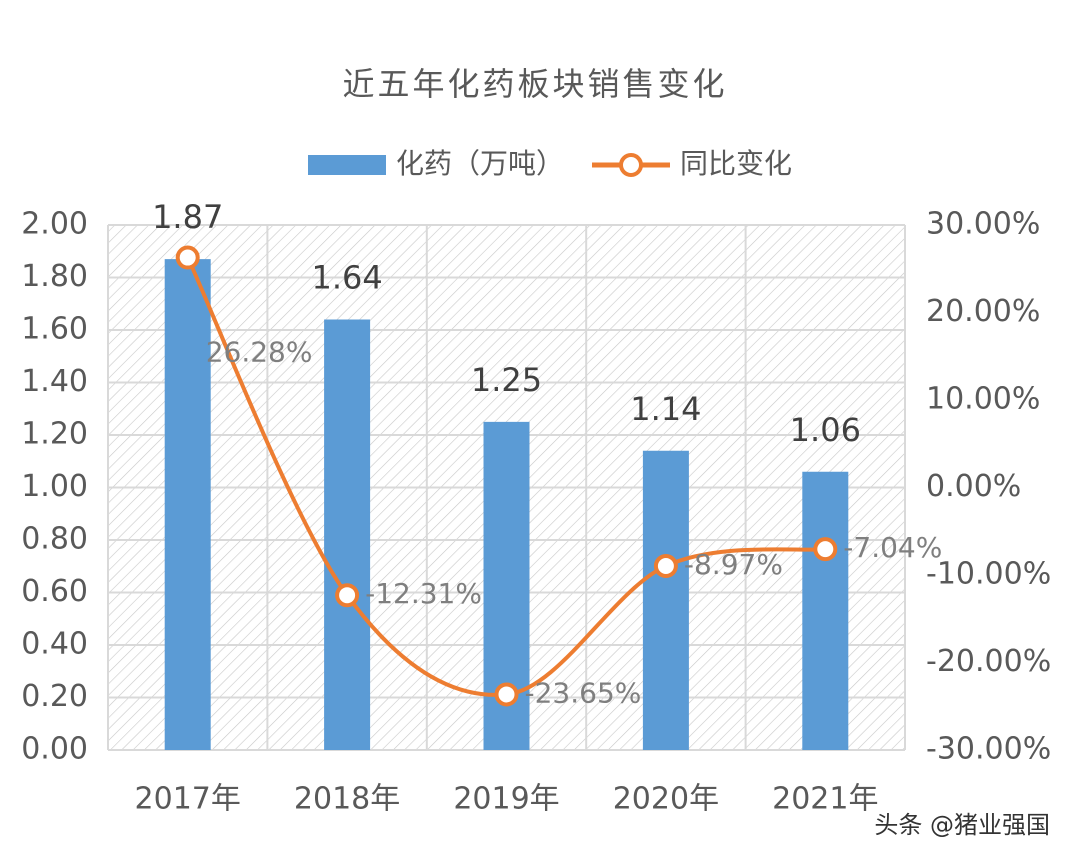 Image resolution: width=1080 pixels, height=863 pixels. What do you see at coordinates (825, 799) in the screenshot?
I see `x-tick-label: 2021年` at bounding box center [825, 799].